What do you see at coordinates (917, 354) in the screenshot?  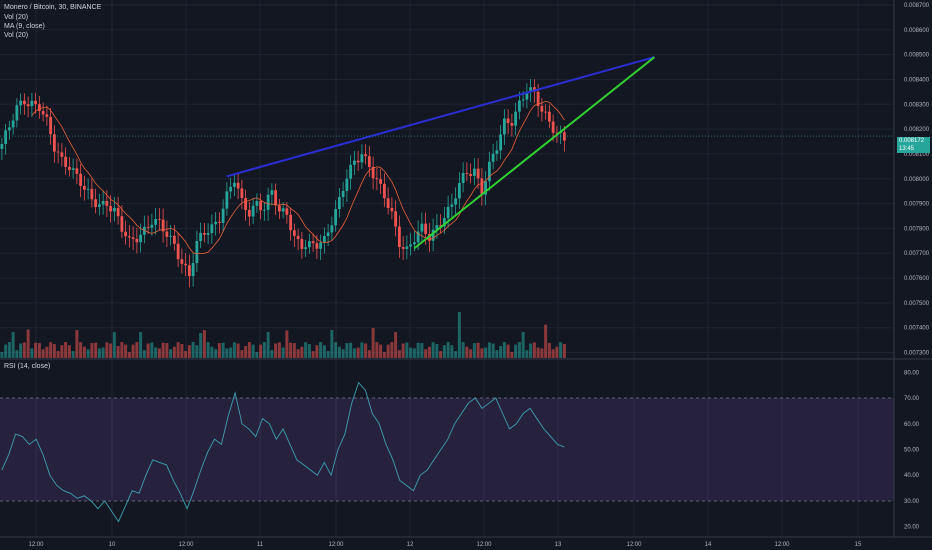 I see `price-axis-label: 0.007300` at bounding box center [917, 354].